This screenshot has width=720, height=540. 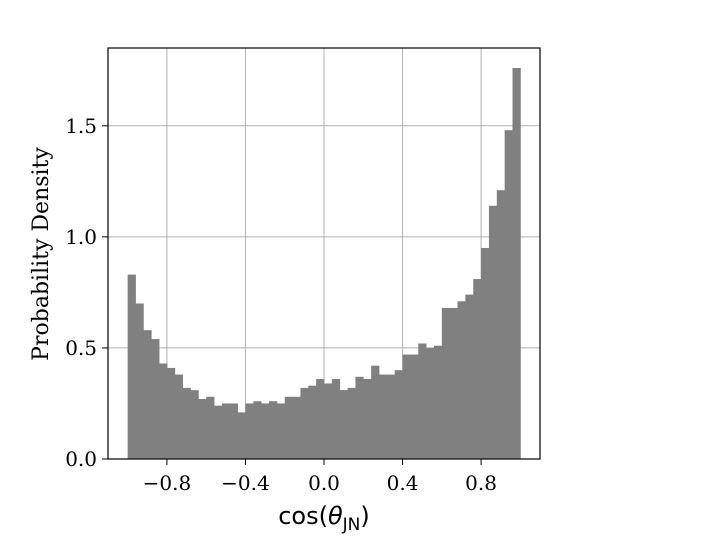 I want to click on y-axis-label: Probability Density, so click(x=41, y=254).